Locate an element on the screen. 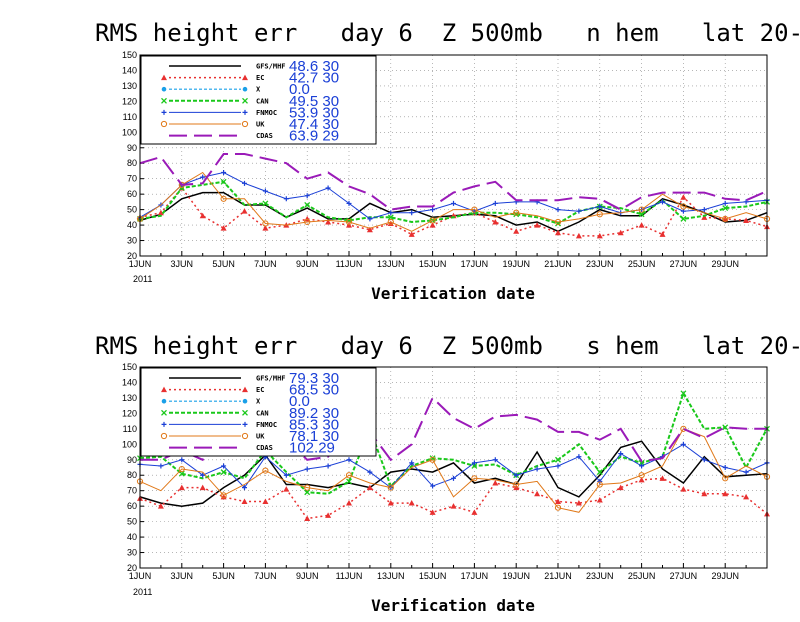 This screenshot has height=622, width=800. series-uk is located at coordinates (453, 201).